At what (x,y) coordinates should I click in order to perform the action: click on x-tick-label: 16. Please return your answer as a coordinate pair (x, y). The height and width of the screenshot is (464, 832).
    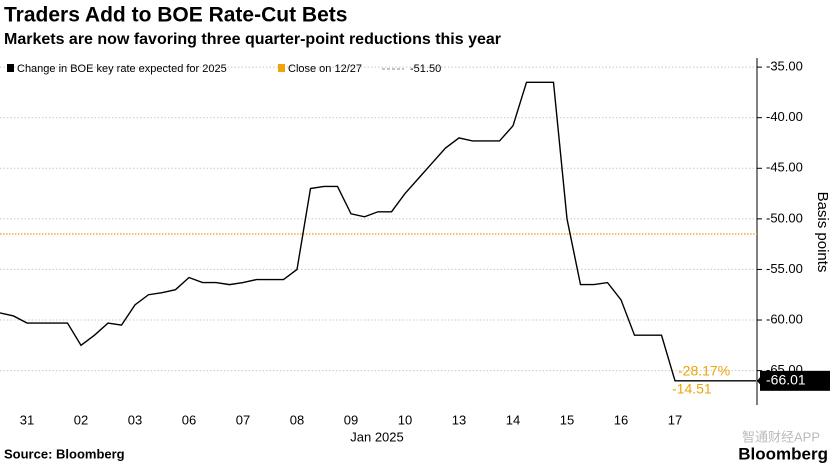
    Looking at the image, I should click on (621, 419).